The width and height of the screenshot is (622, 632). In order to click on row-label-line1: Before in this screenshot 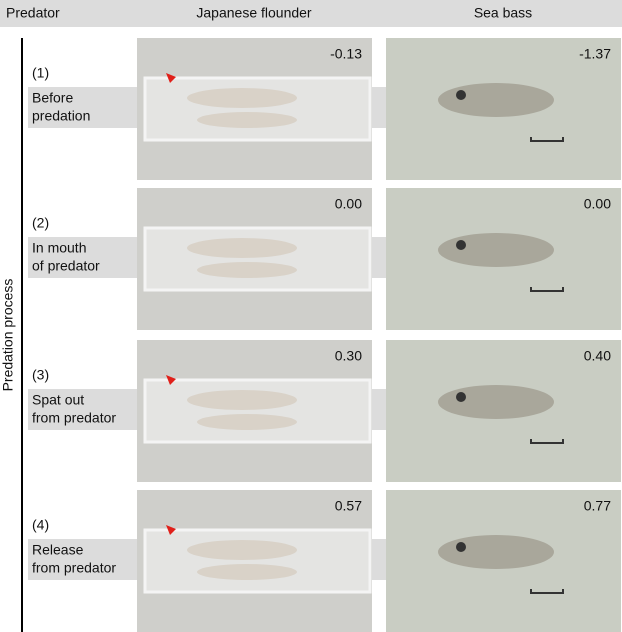, I will do `click(52, 98)`.